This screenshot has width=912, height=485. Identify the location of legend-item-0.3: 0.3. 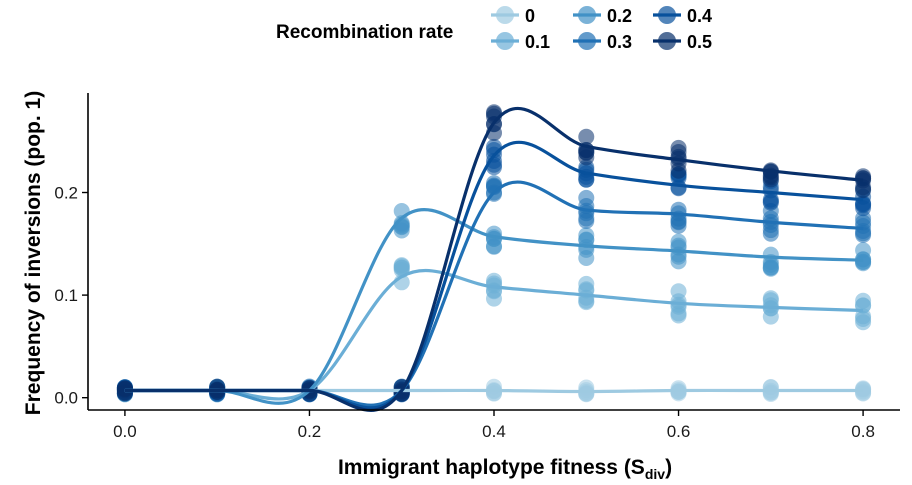
(602, 42).